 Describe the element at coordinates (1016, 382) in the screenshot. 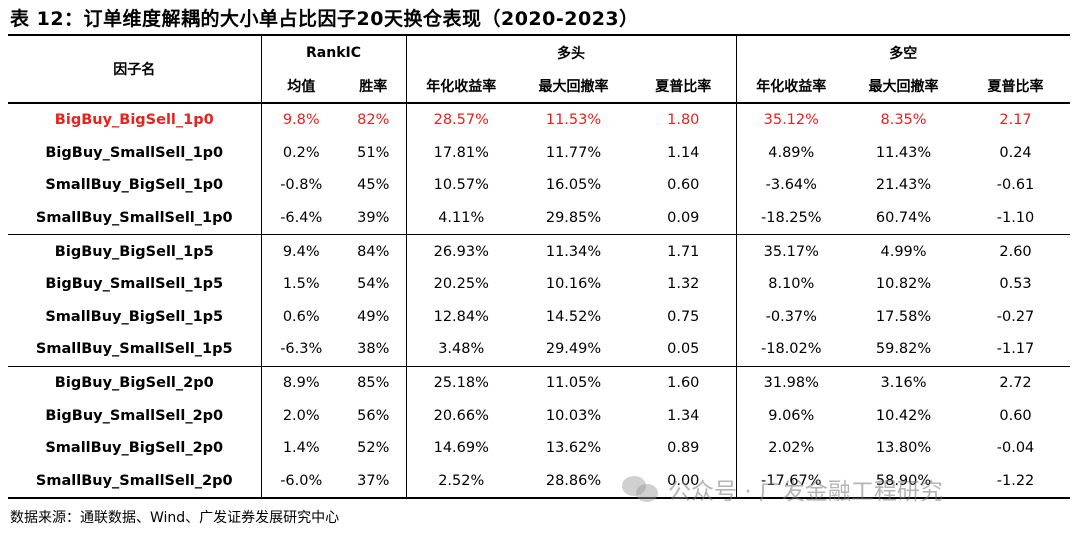

I see `cell-ls-sharpe: 2.72` at that location.